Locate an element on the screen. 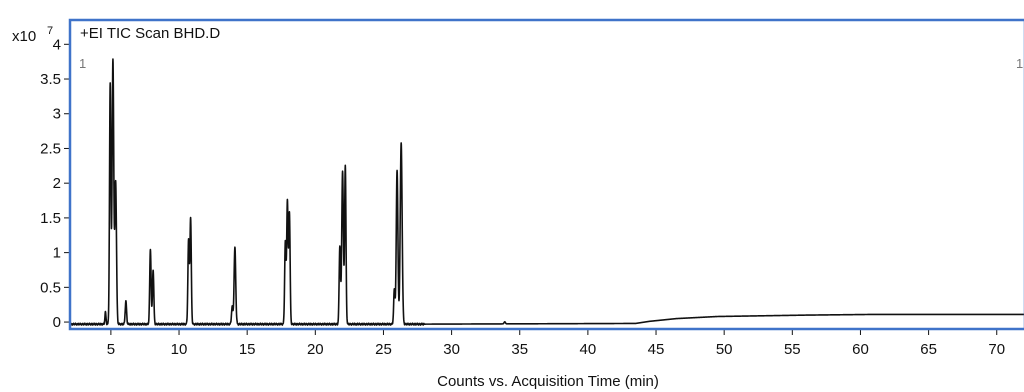 The image size is (1024, 392). x-tick-label: 45 is located at coordinates (656, 349).